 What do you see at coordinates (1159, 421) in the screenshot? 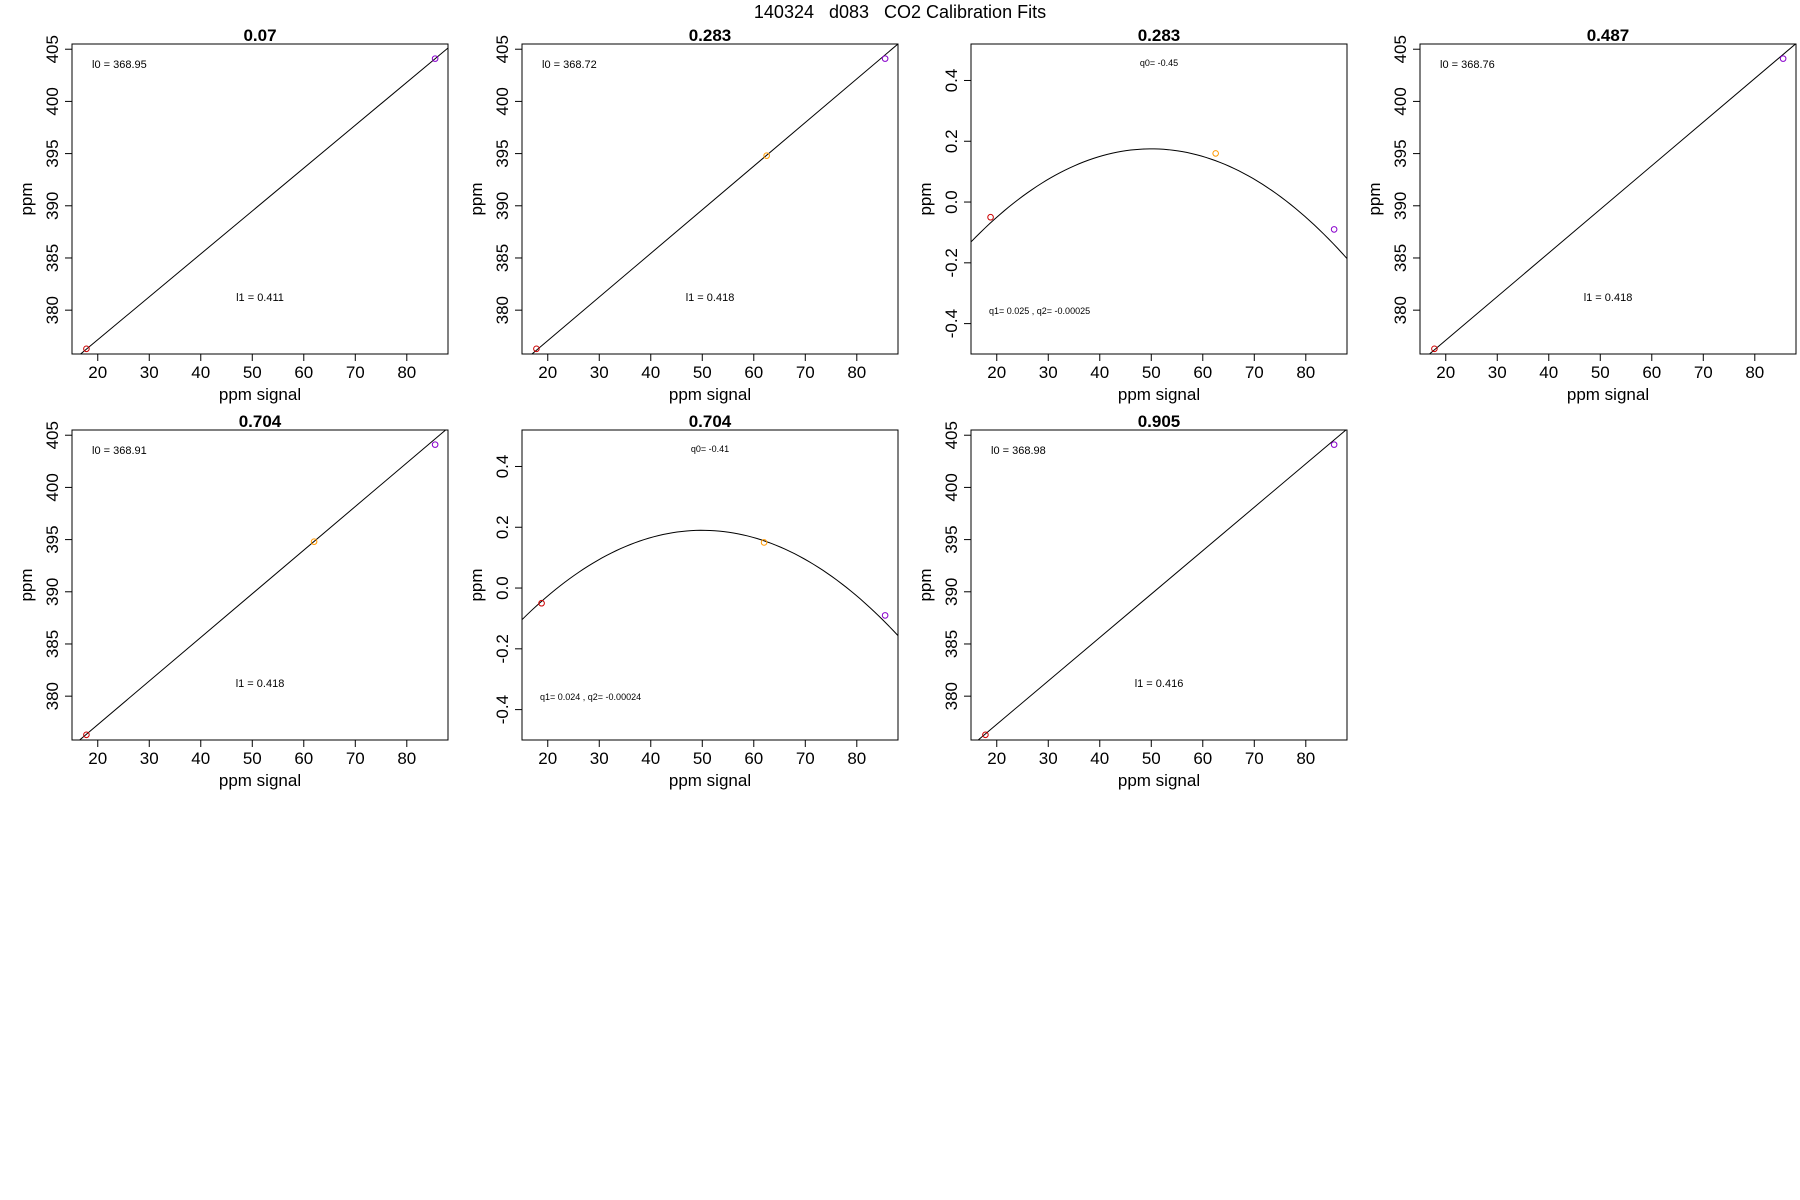
I see `panel-title: 0.905` at bounding box center [1159, 421].